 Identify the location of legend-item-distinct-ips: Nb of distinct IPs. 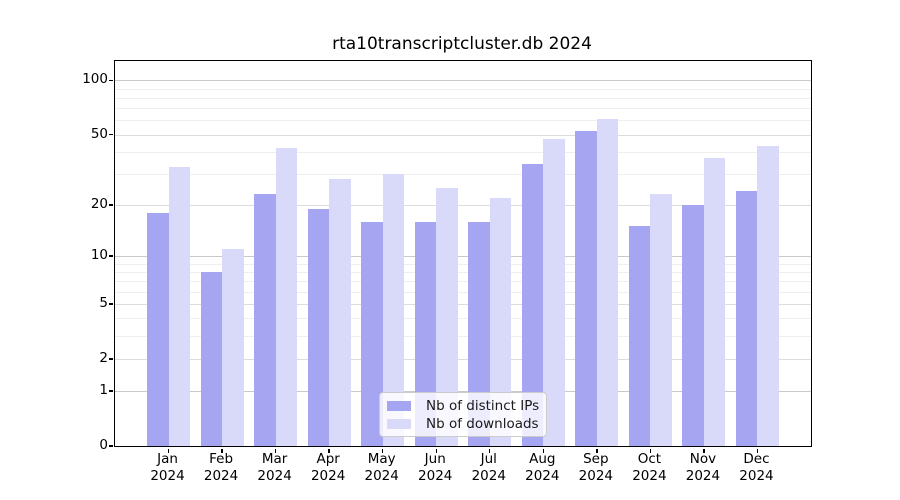
(463, 406).